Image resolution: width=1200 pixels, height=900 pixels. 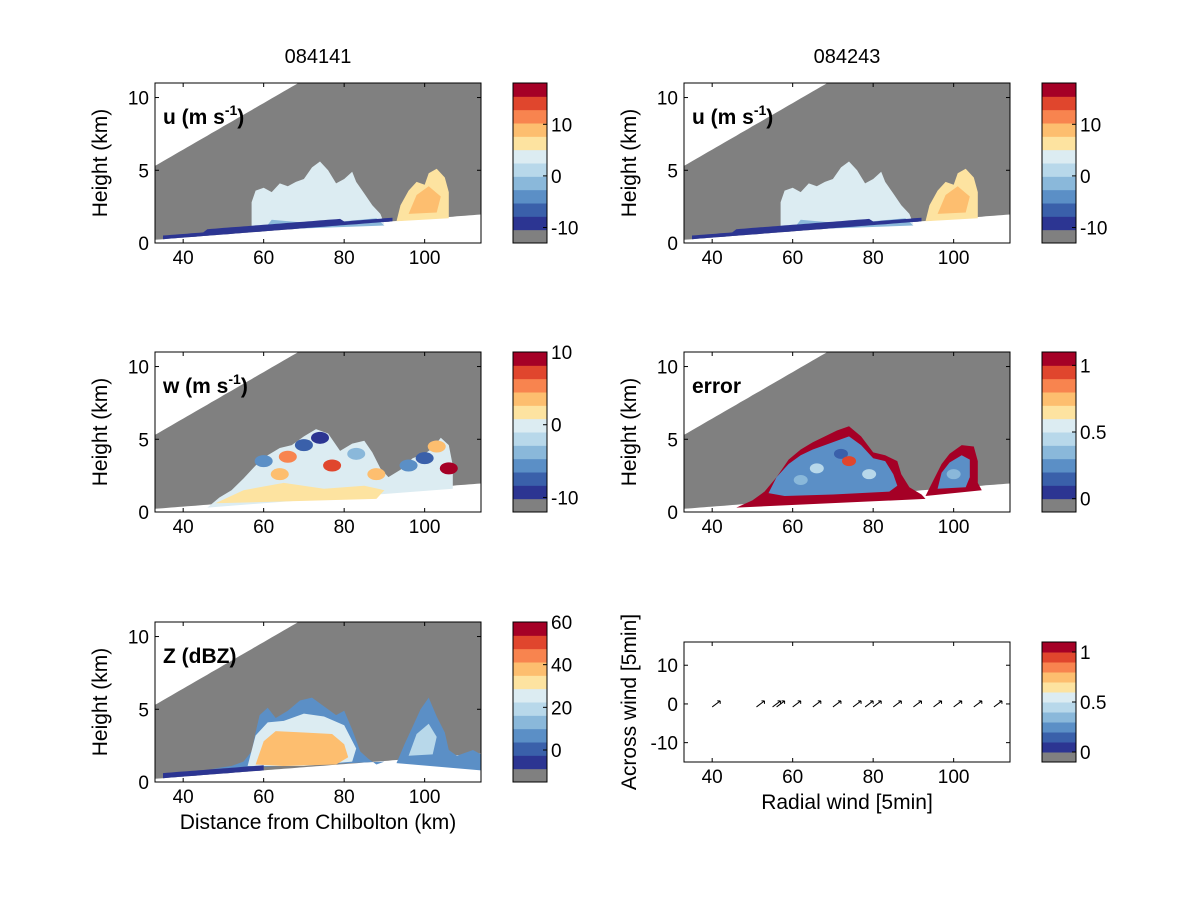 What do you see at coordinates (769, 117) in the screenshot?
I see `panel-label-end: )` at bounding box center [769, 117].